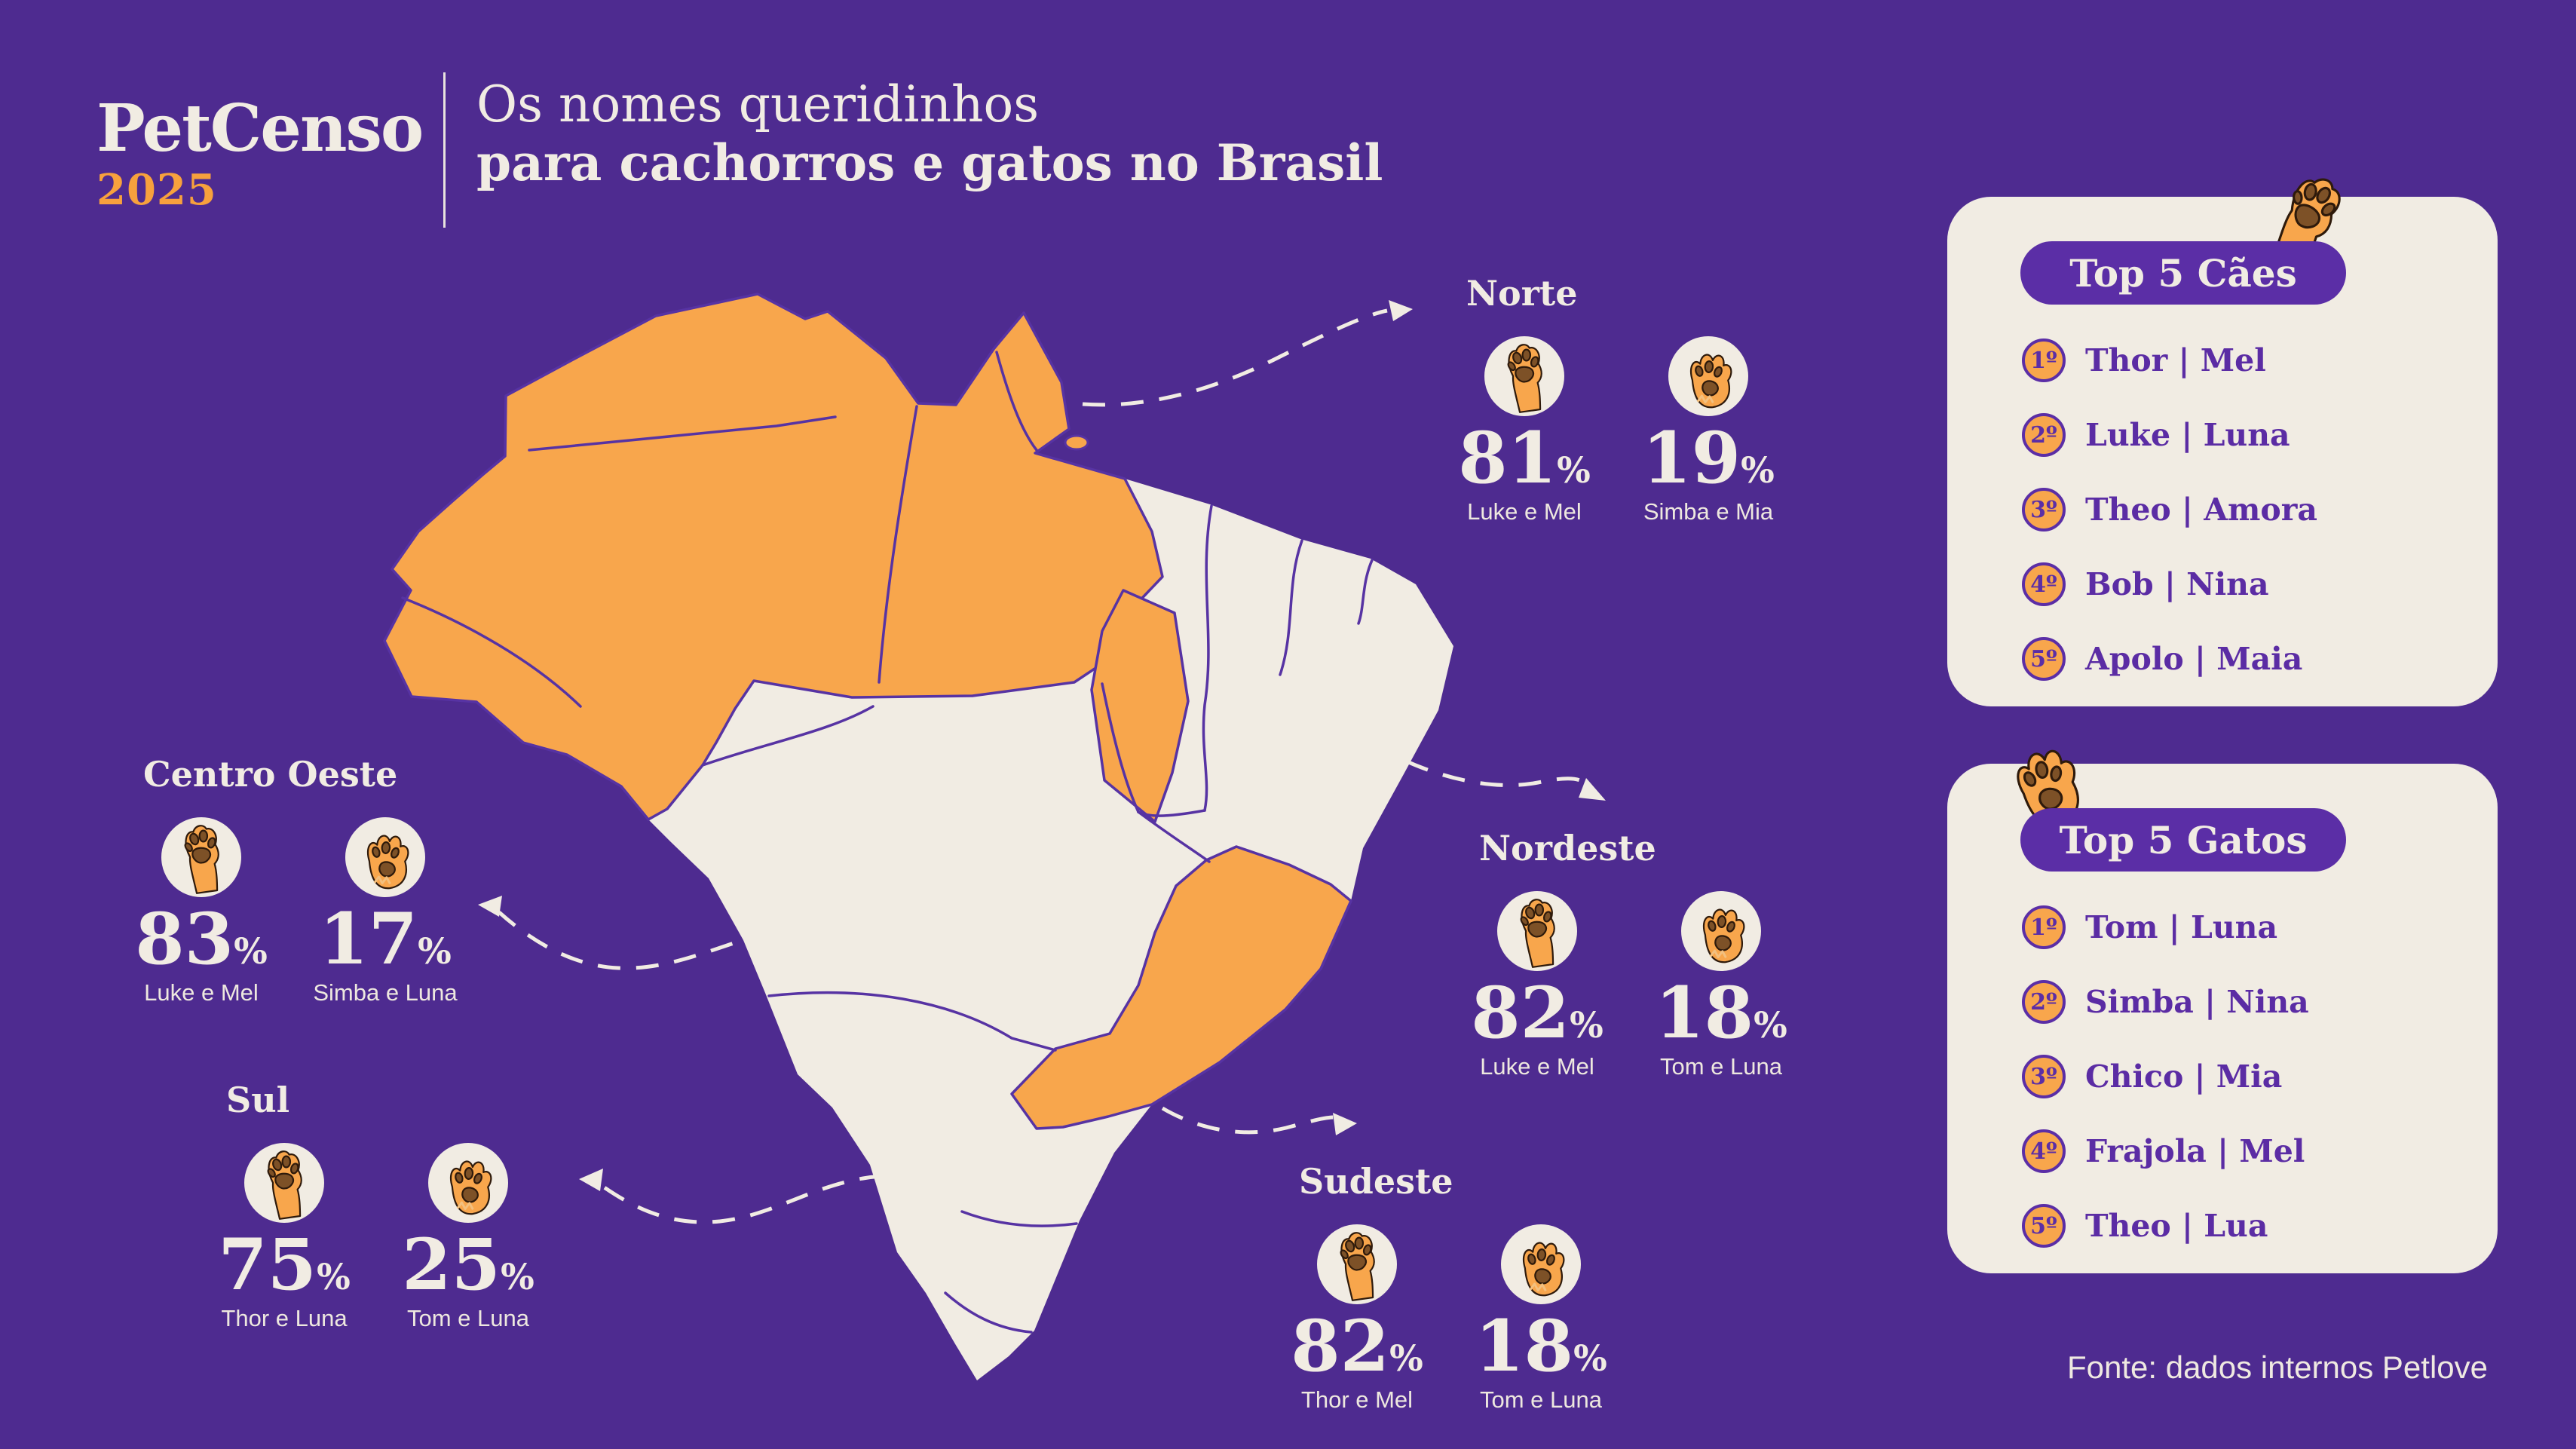 The width and height of the screenshot is (2576, 1449). What do you see at coordinates (2183, 840) in the screenshot?
I see `top5-cats-title: Top 5 Gatos` at bounding box center [2183, 840].